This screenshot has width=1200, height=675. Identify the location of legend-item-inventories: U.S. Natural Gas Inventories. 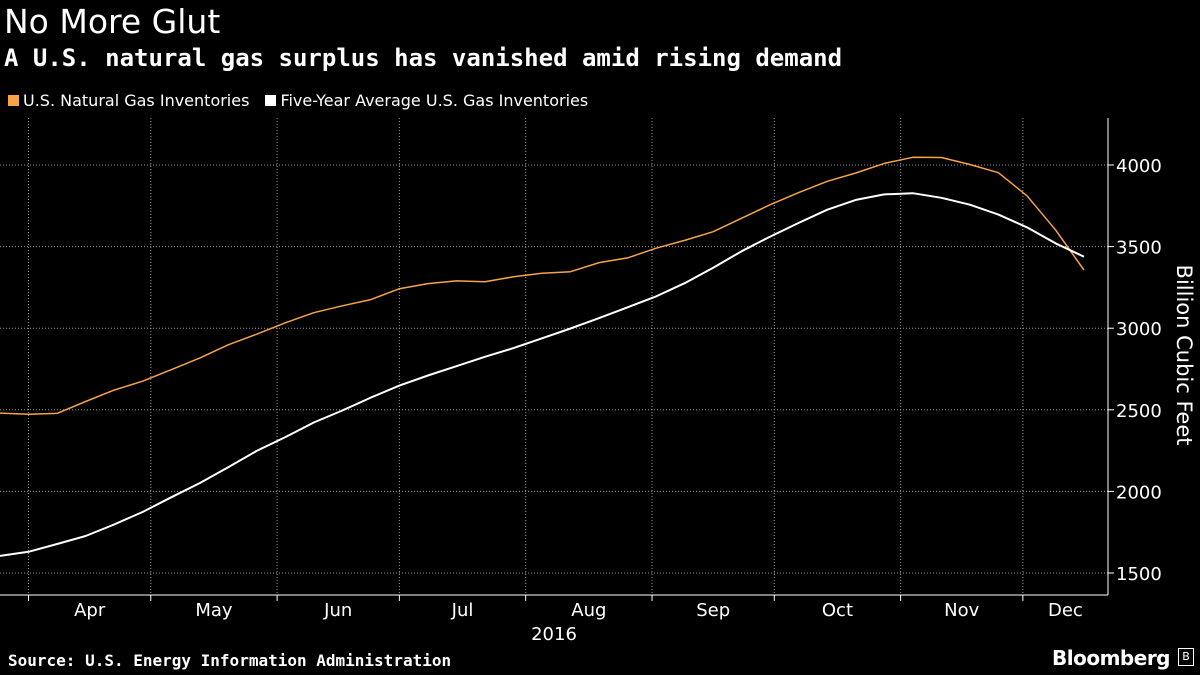
(128, 100).